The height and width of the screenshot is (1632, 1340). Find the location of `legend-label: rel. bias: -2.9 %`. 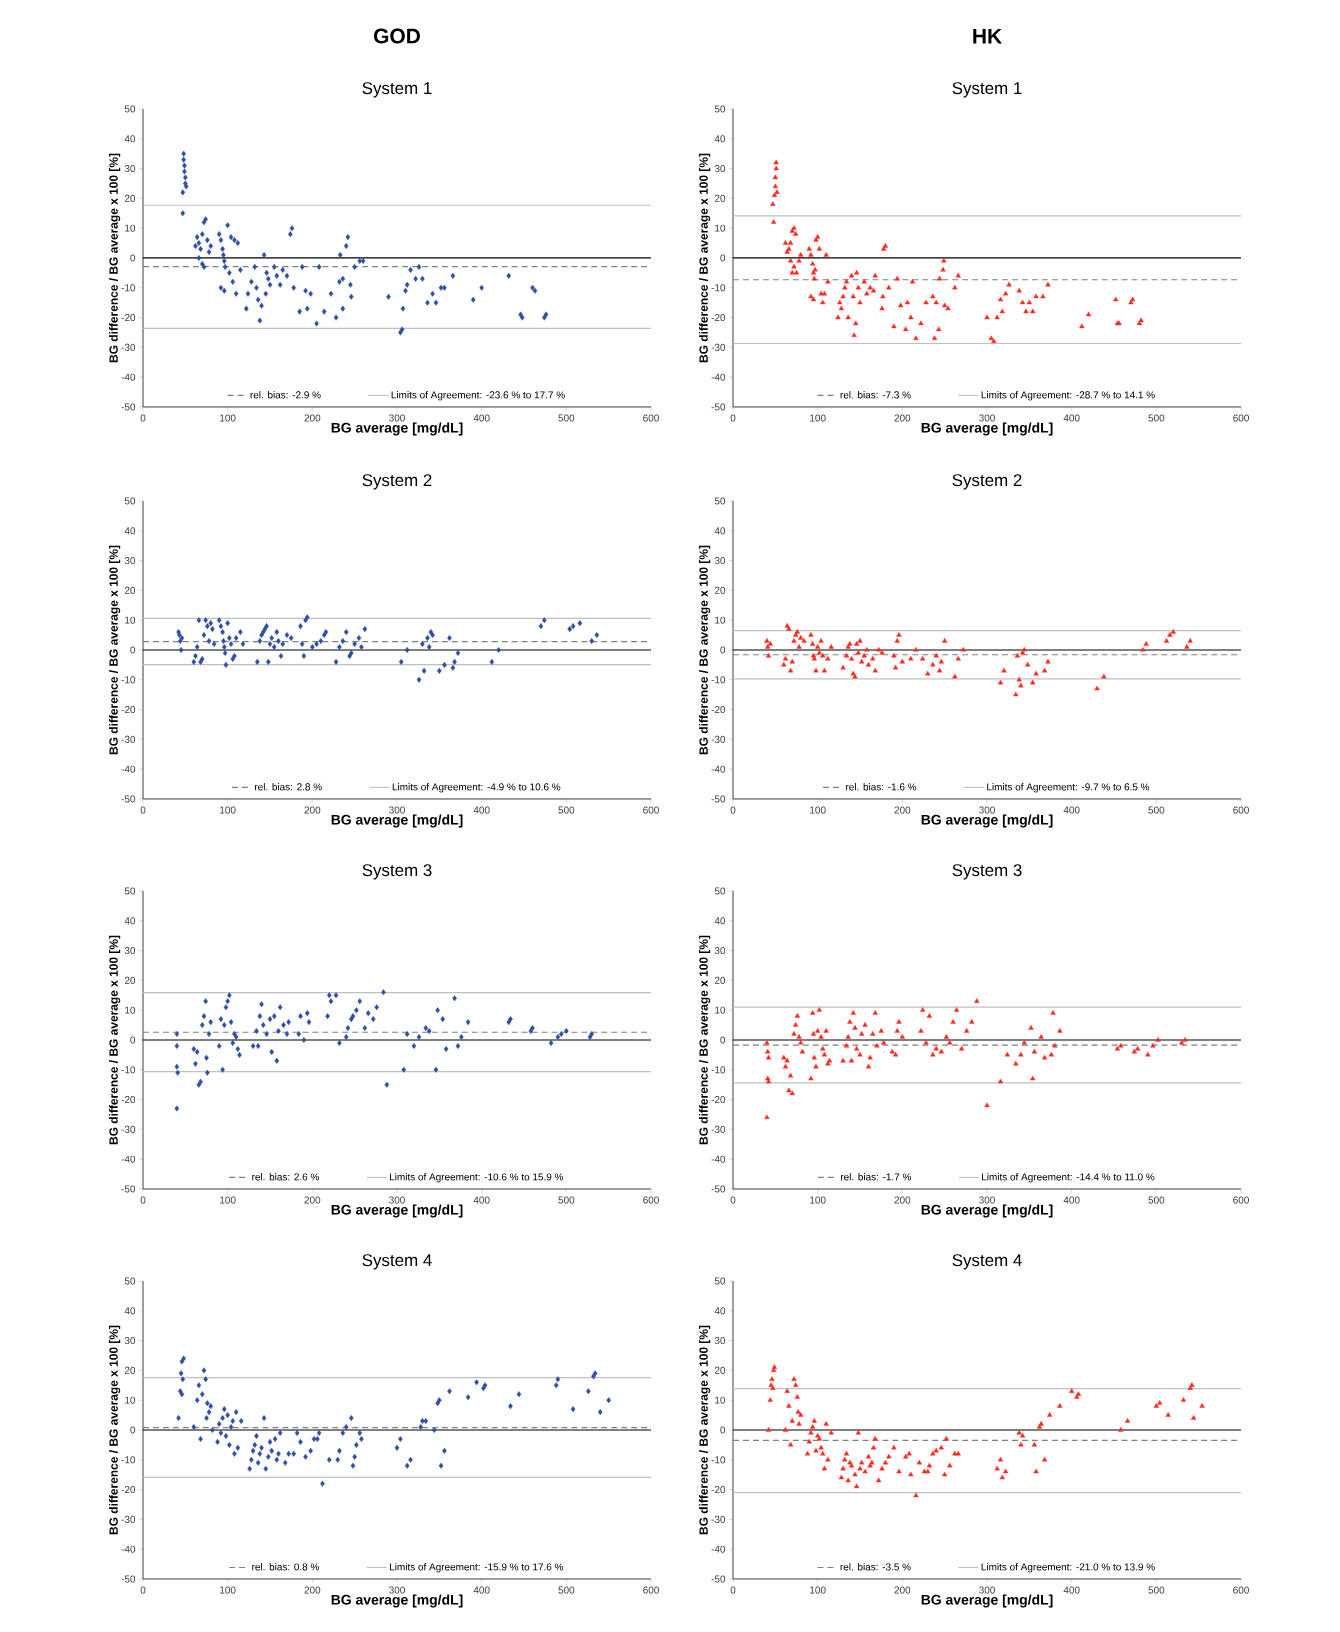

legend-label: rel. bias: -2.9 % is located at coordinates (285, 395).